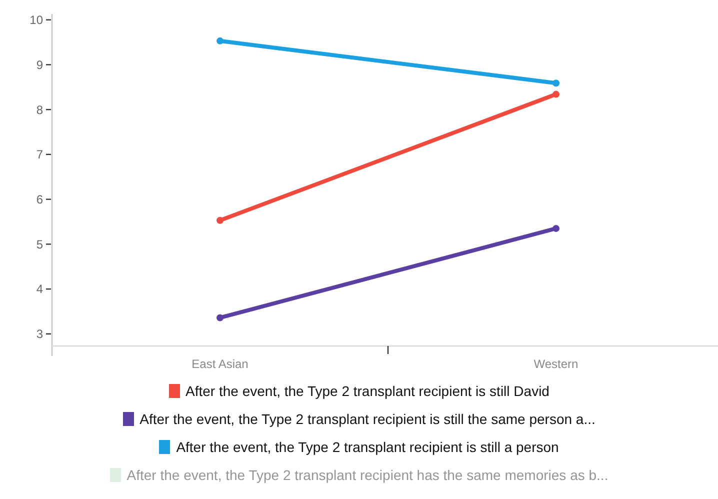  What do you see at coordinates (40, 244) in the screenshot?
I see `y-tick-label: 5` at bounding box center [40, 244].